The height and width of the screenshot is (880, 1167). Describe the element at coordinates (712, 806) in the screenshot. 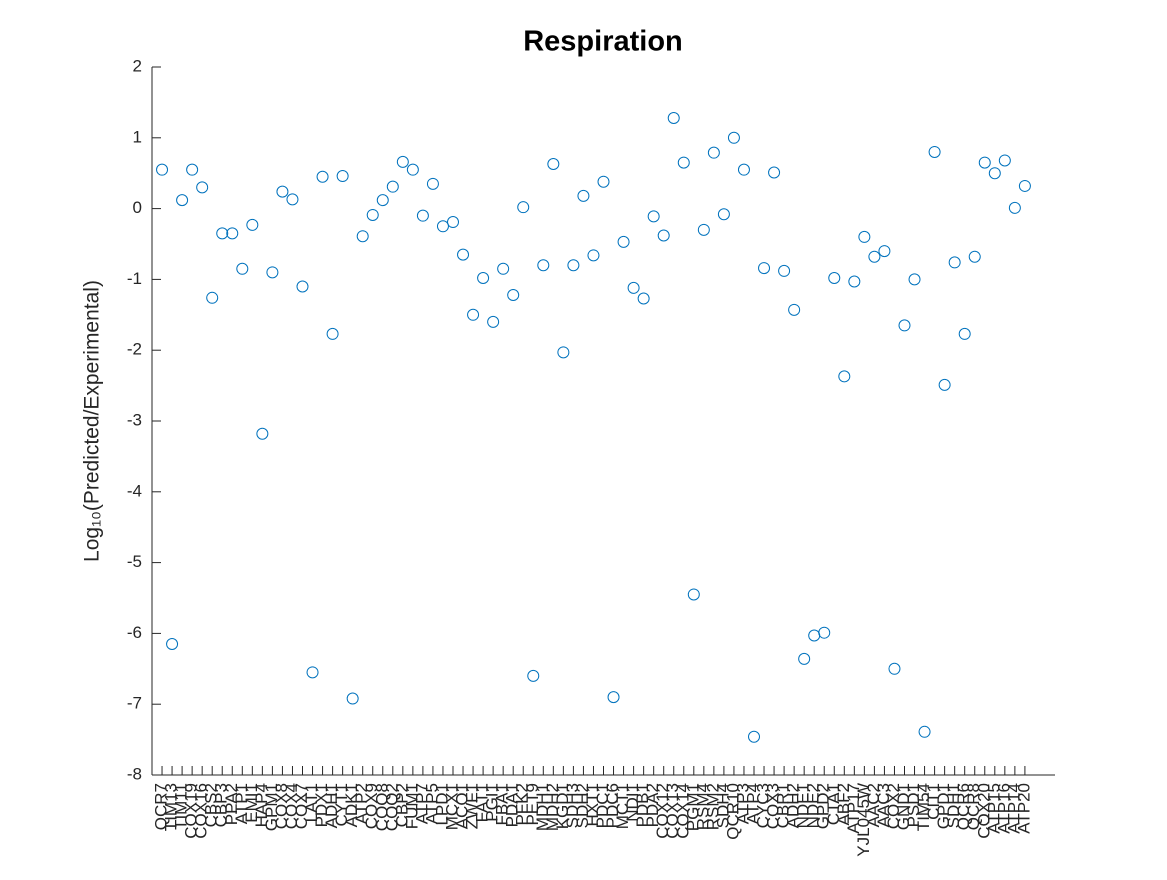

I see `x-tick-label: RSM2` at that location.